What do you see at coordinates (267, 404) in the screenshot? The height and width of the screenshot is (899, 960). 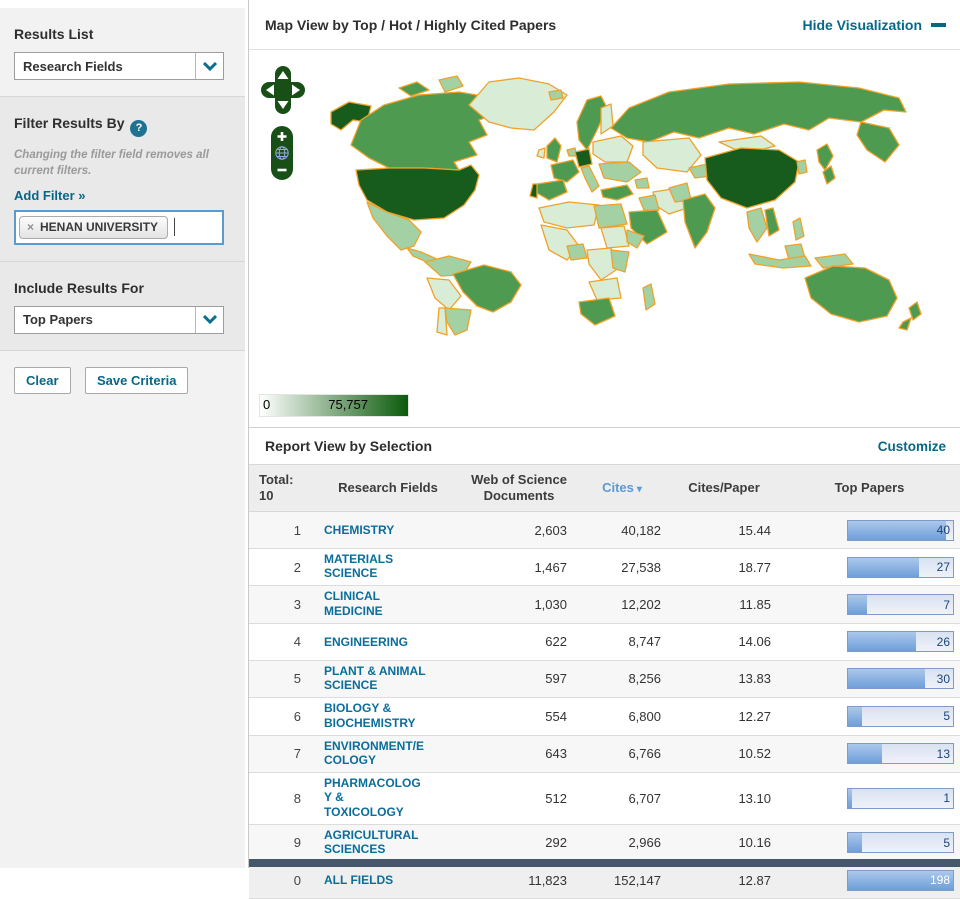 I see `legend-min-value: 0` at bounding box center [267, 404].